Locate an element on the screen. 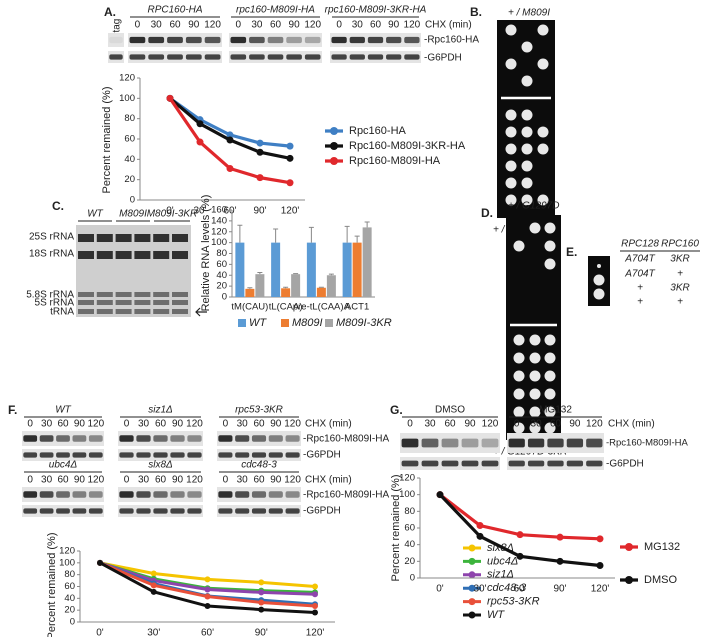 The height and width of the screenshot is (637, 719). x-tick-label: 30' is located at coordinates (479, 589).